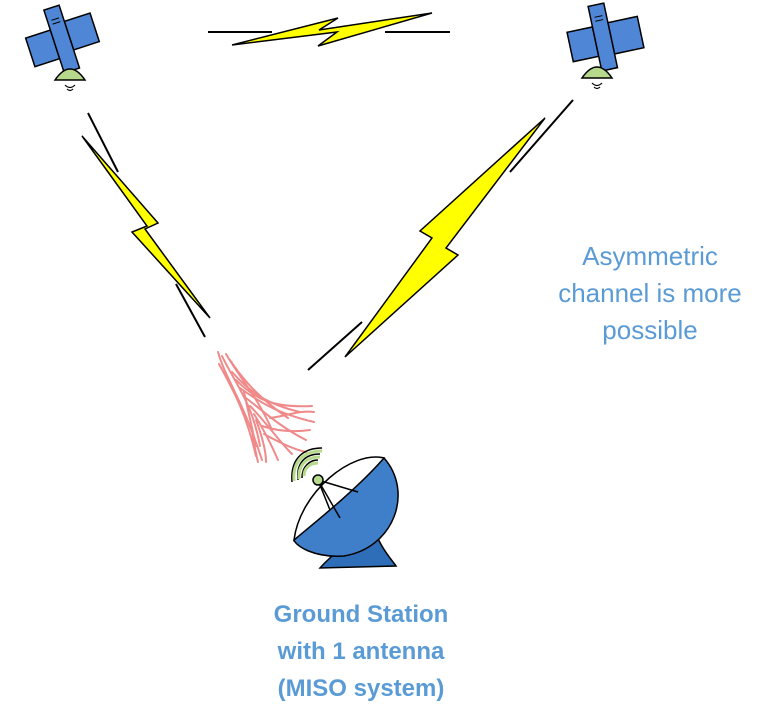 Image resolution: width=777 pixels, height=726 pixels. Describe the element at coordinates (361, 614) in the screenshot. I see `label-line: Ground Station` at that location.